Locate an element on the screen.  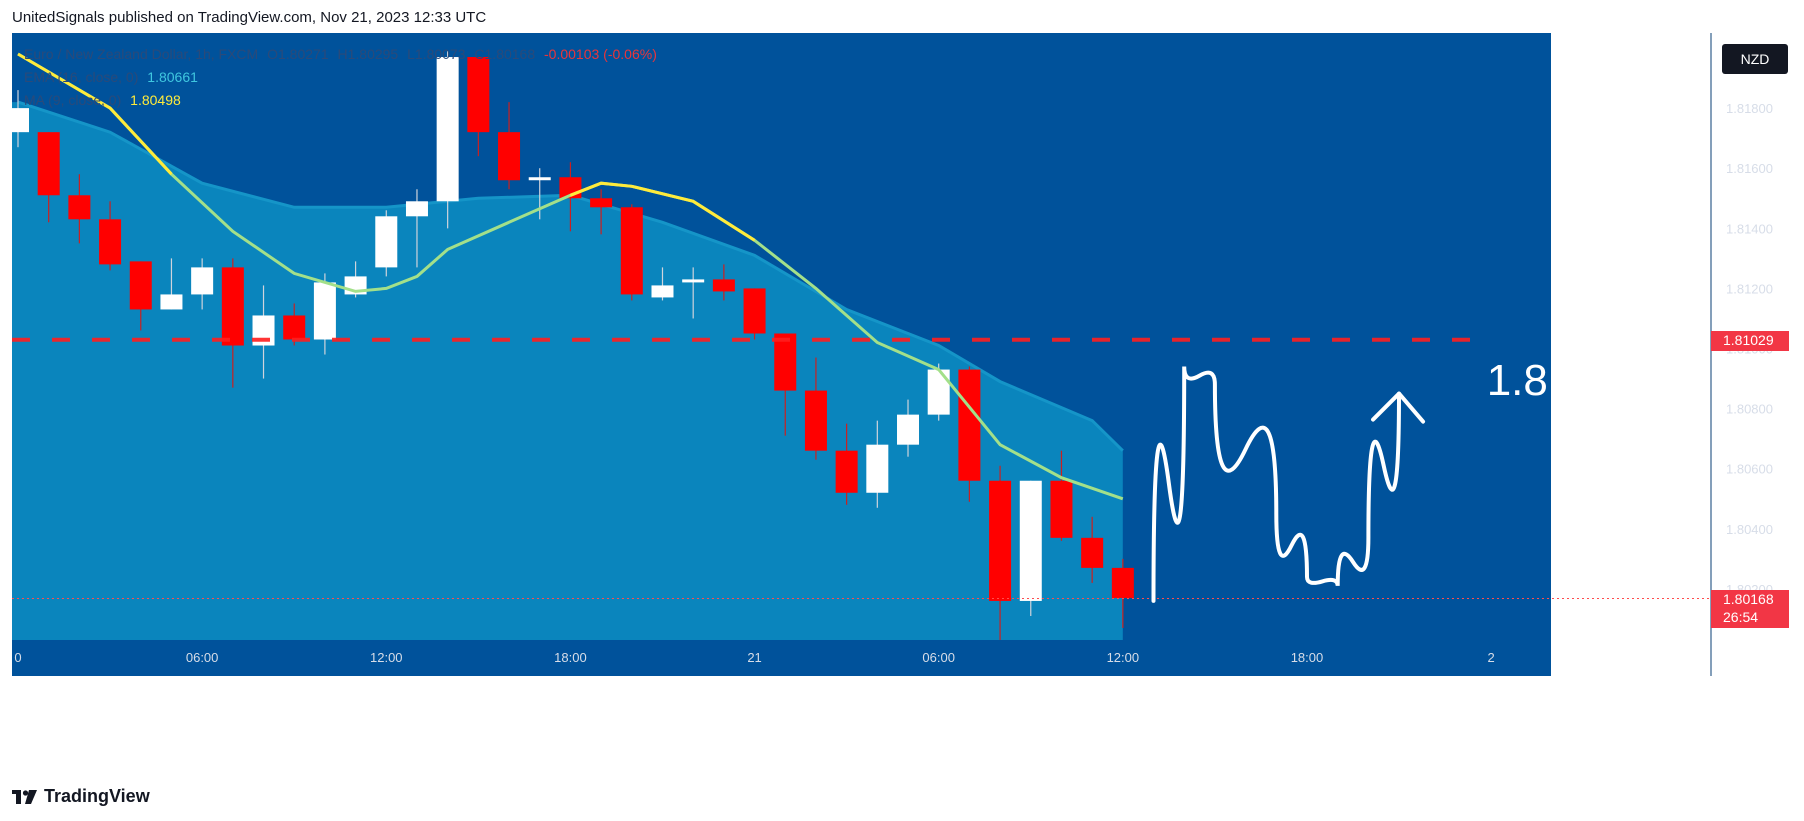
price-tick-label: 1.80800 is located at coordinates (1749, 409).